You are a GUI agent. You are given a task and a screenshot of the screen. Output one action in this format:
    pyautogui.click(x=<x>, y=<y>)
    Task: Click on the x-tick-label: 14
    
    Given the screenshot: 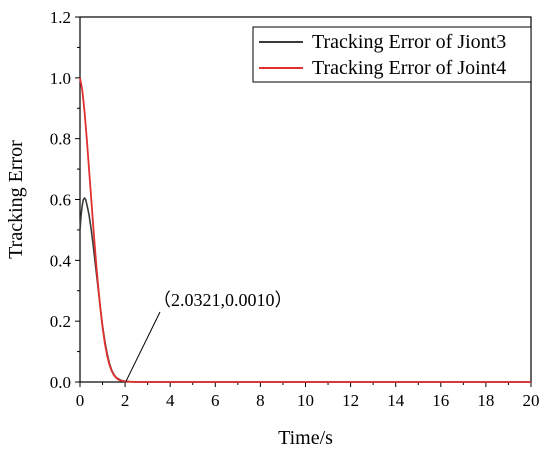 What is the action you would take?
    pyautogui.click(x=396, y=400)
    